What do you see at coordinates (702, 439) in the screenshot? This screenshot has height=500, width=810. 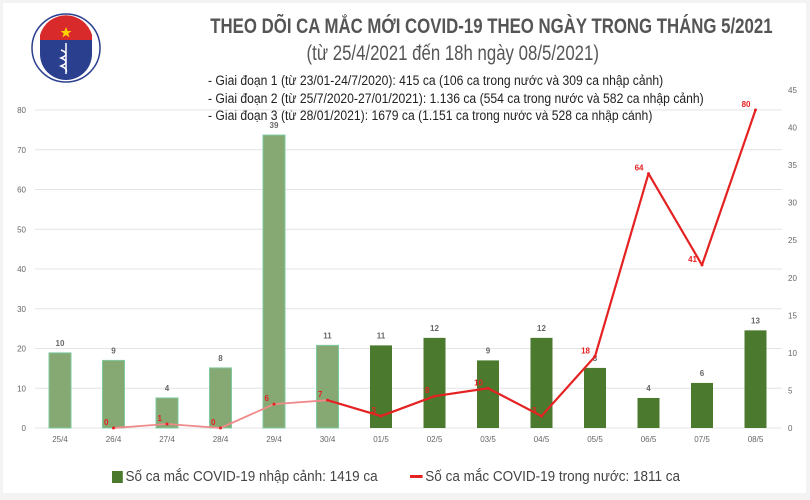 I see `x-axis-tick: 07/5` at bounding box center [702, 439].